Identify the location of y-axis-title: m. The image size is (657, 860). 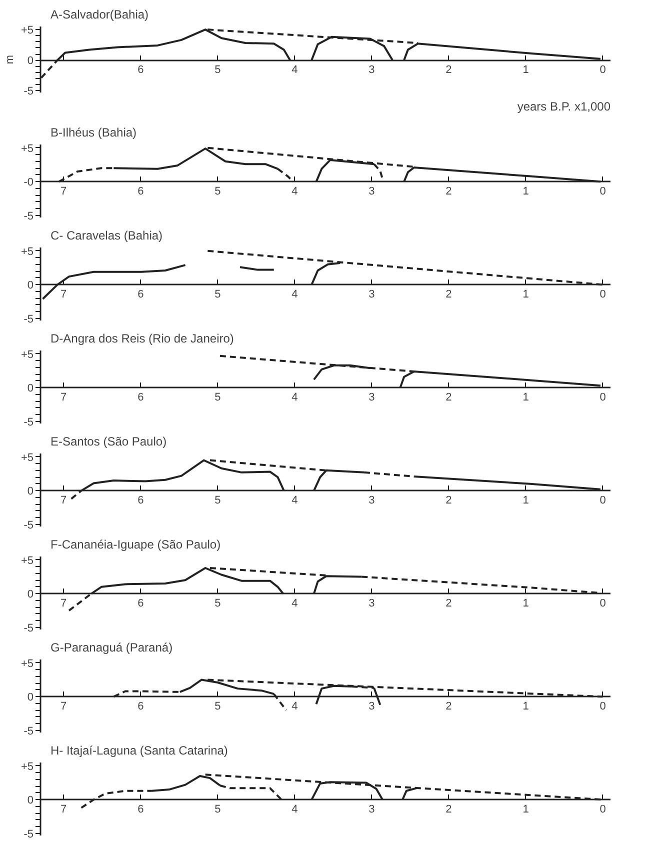
(10, 59).